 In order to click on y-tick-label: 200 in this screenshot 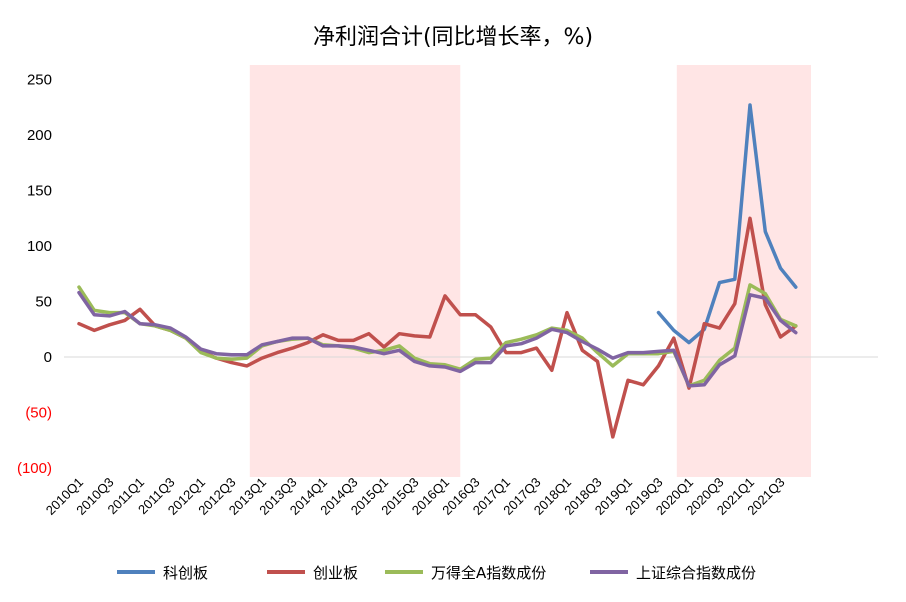, I will do `click(39, 135)`.